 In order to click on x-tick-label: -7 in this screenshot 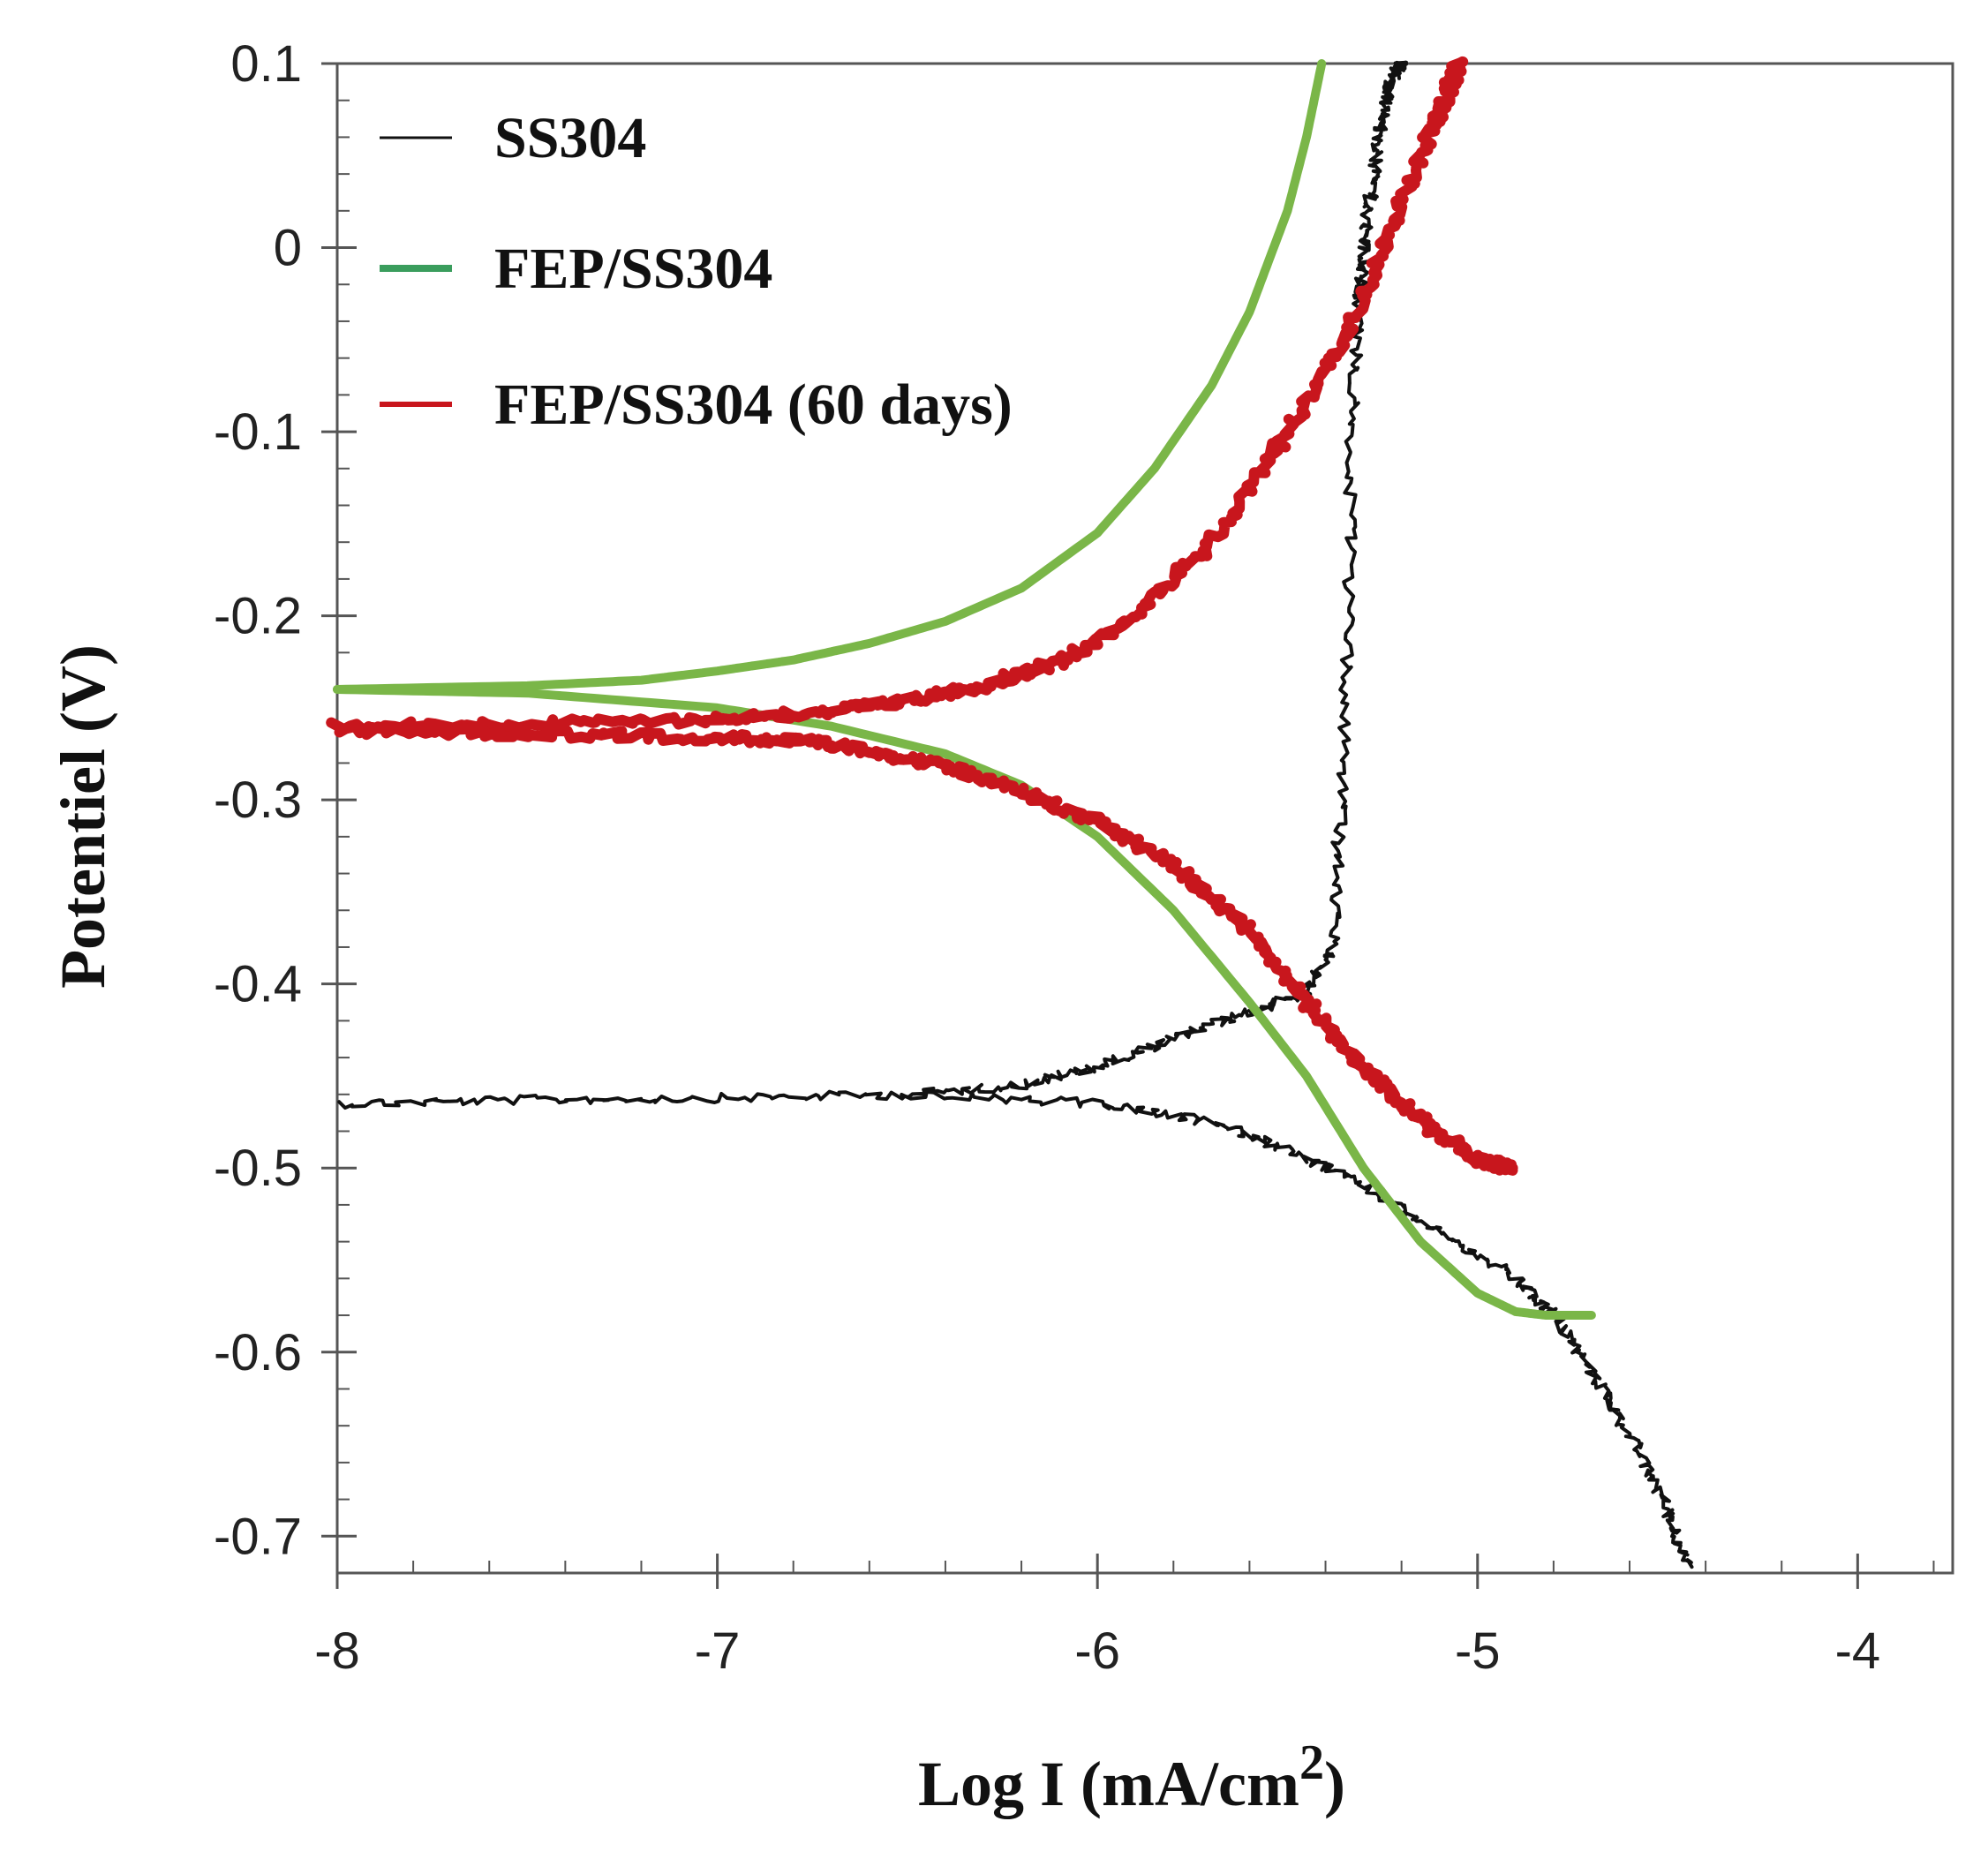, I will do `click(718, 1651)`.